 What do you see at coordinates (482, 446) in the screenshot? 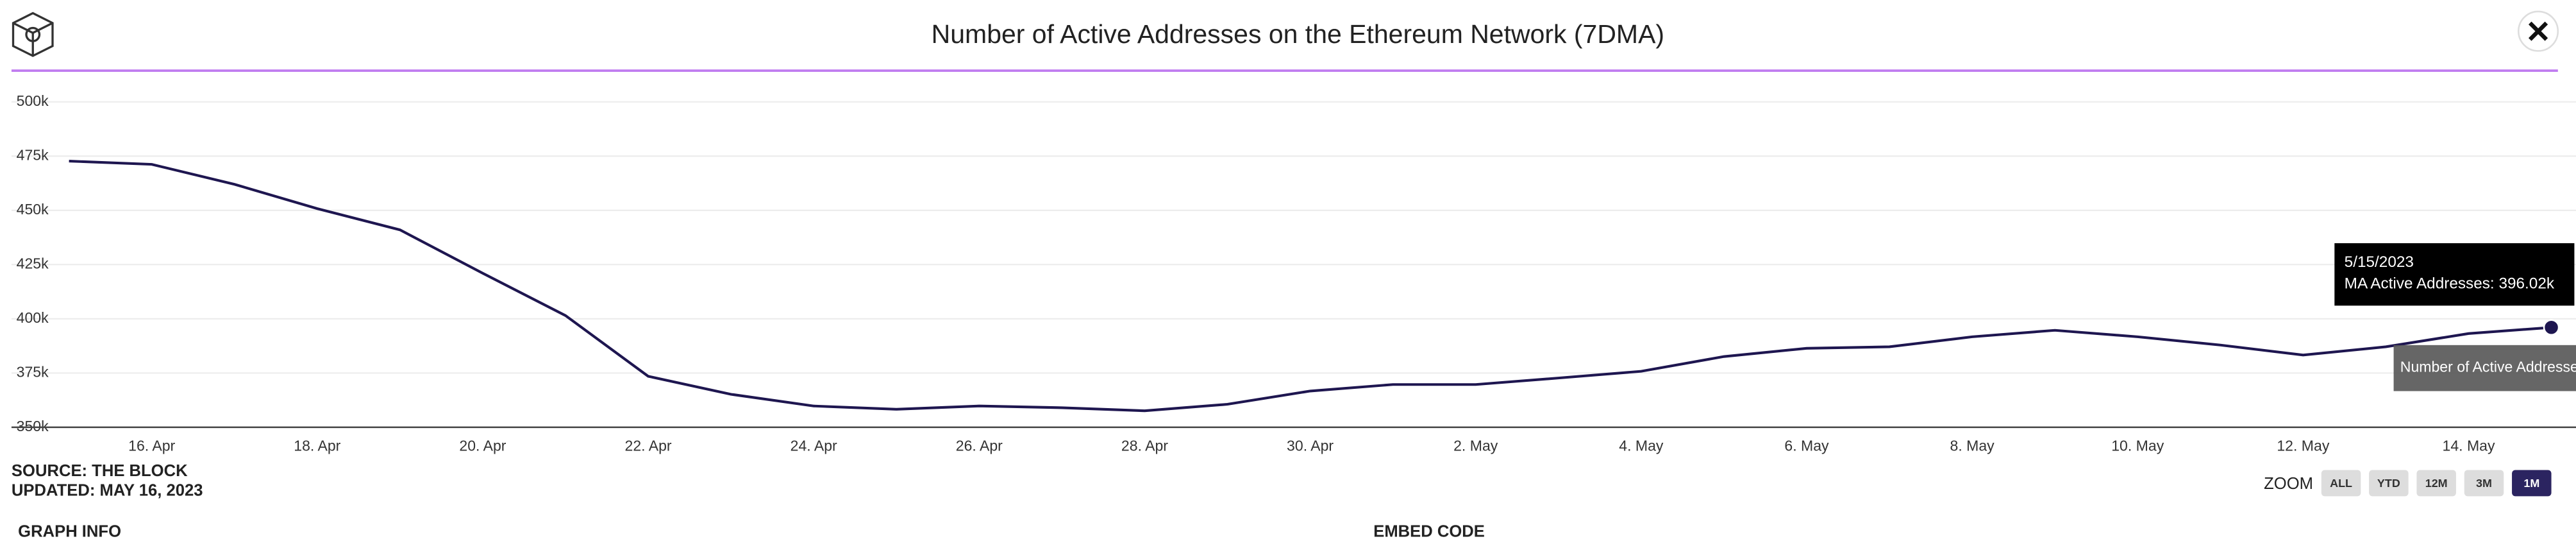
I see `x-tick-label: 20. Apr` at bounding box center [482, 446].